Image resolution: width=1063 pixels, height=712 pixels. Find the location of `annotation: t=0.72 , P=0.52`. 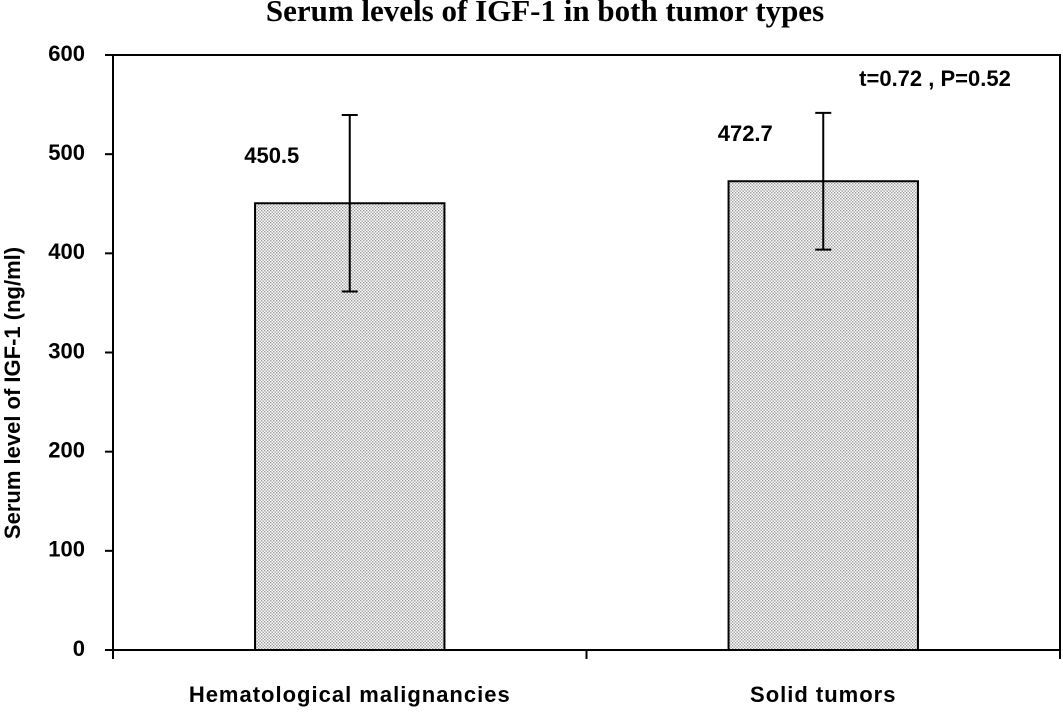

annotation: t=0.72 , P=0.52 is located at coordinates (935, 78).